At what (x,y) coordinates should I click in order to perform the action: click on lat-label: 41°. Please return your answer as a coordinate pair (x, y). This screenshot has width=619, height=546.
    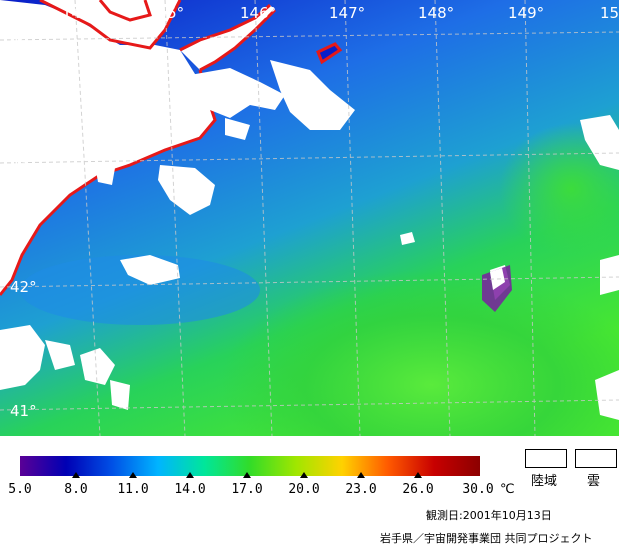
    Looking at the image, I should click on (23, 411).